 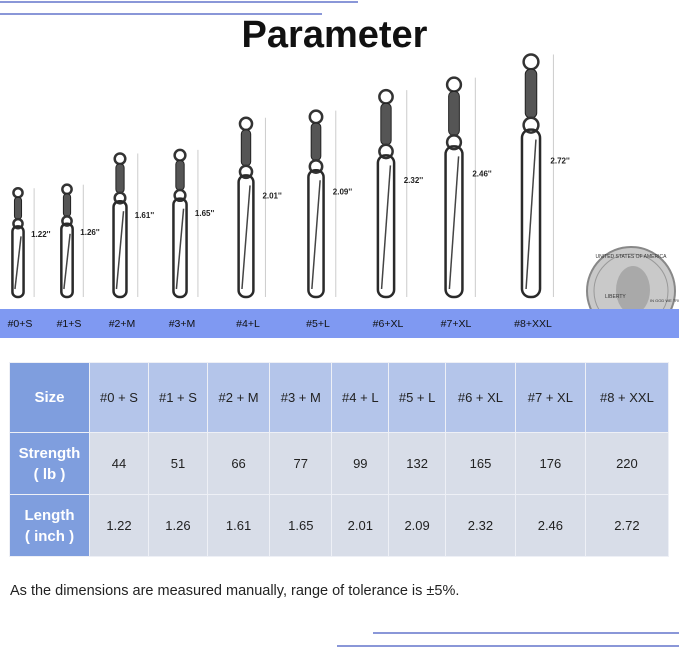 What do you see at coordinates (481, 173) in the screenshot?
I see `length-label: 2.46''` at bounding box center [481, 173].